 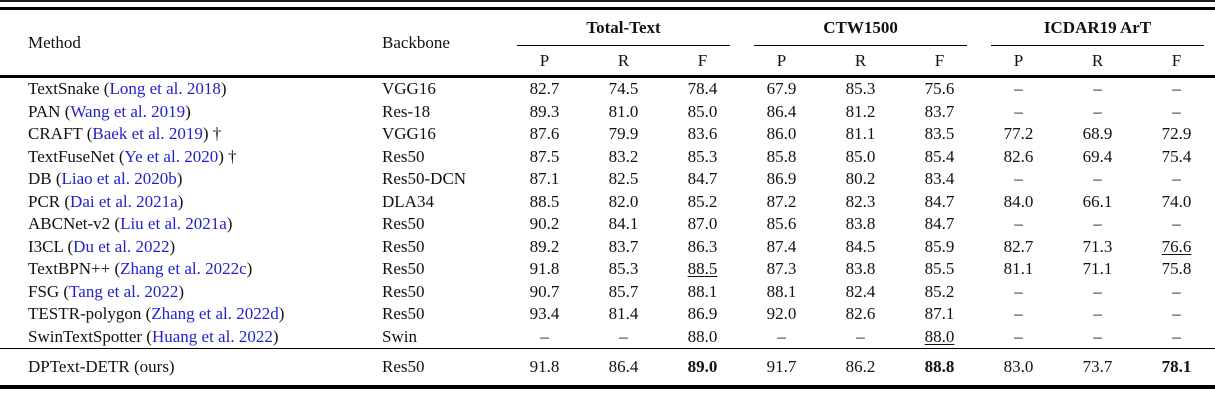 I want to click on metric-cell: 75.6, so click(x=939, y=89).